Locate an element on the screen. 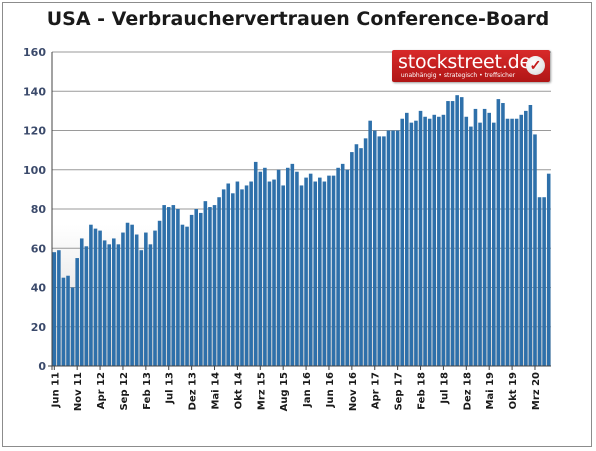 The image size is (596, 451). x-tick-label: Feb 18 is located at coordinates (422, 391).